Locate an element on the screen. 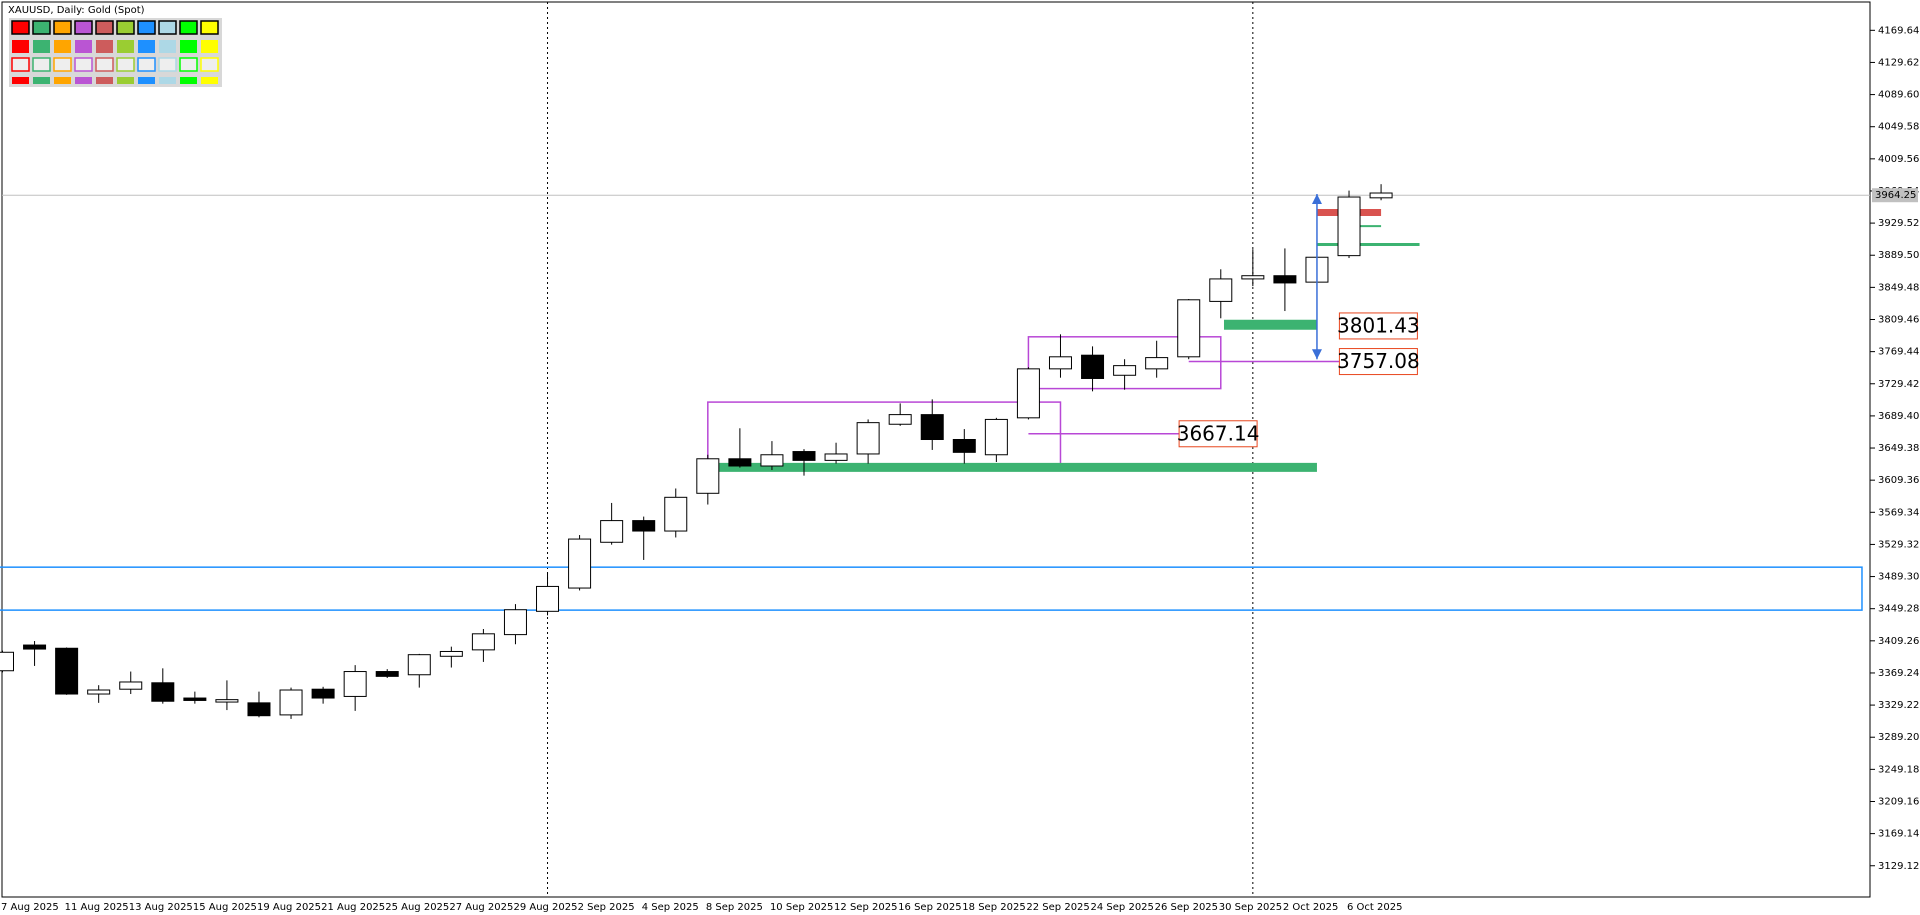 Image resolution: width=1920 pixels, height=915 pixels. y-tick-label: 4129.62 is located at coordinates (1898, 62).